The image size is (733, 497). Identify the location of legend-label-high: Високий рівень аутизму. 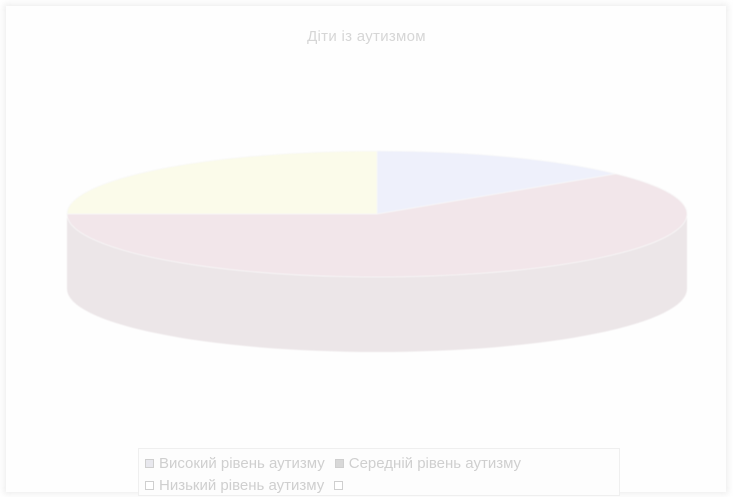
(242, 463).